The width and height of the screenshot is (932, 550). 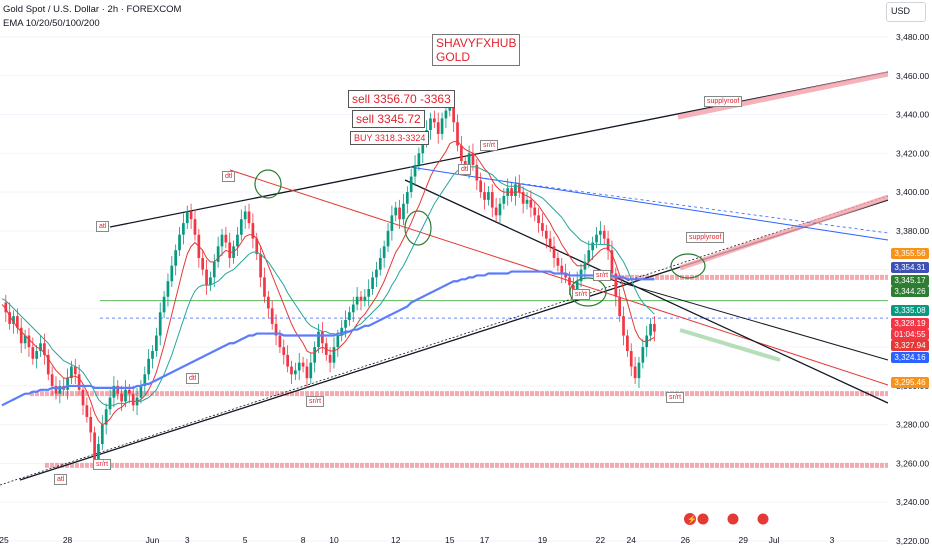 What do you see at coordinates (910, 382) in the screenshot?
I see `price-label-9: 3,295.46` at bounding box center [910, 382].